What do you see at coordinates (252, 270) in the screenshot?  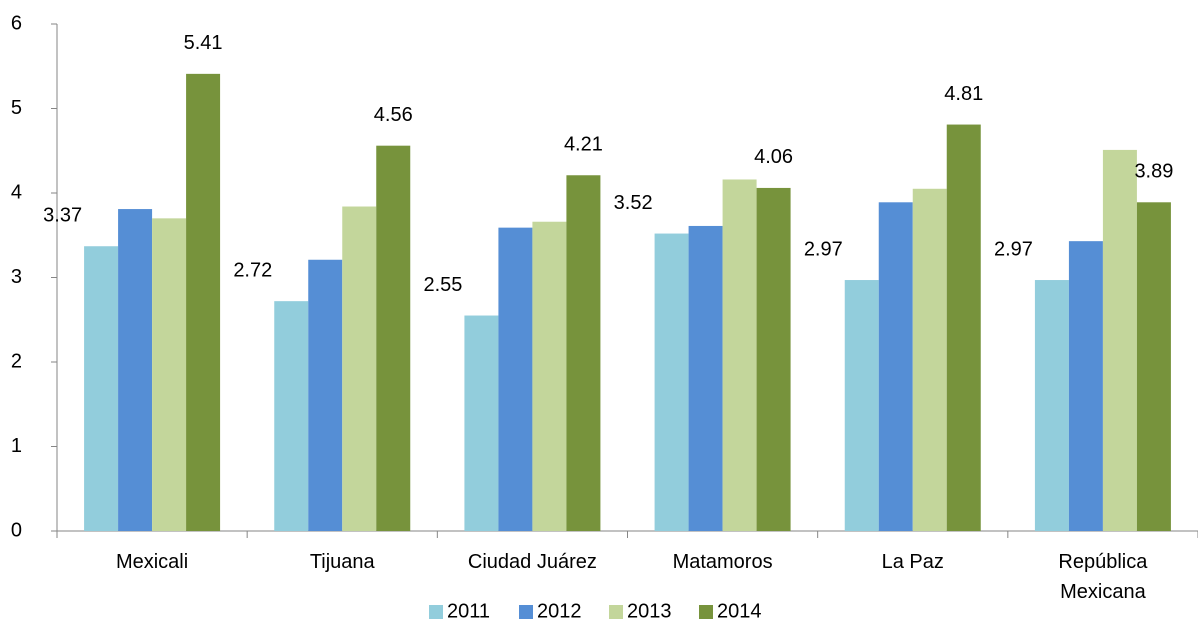 I see `data-label: 2.72` at bounding box center [252, 270].